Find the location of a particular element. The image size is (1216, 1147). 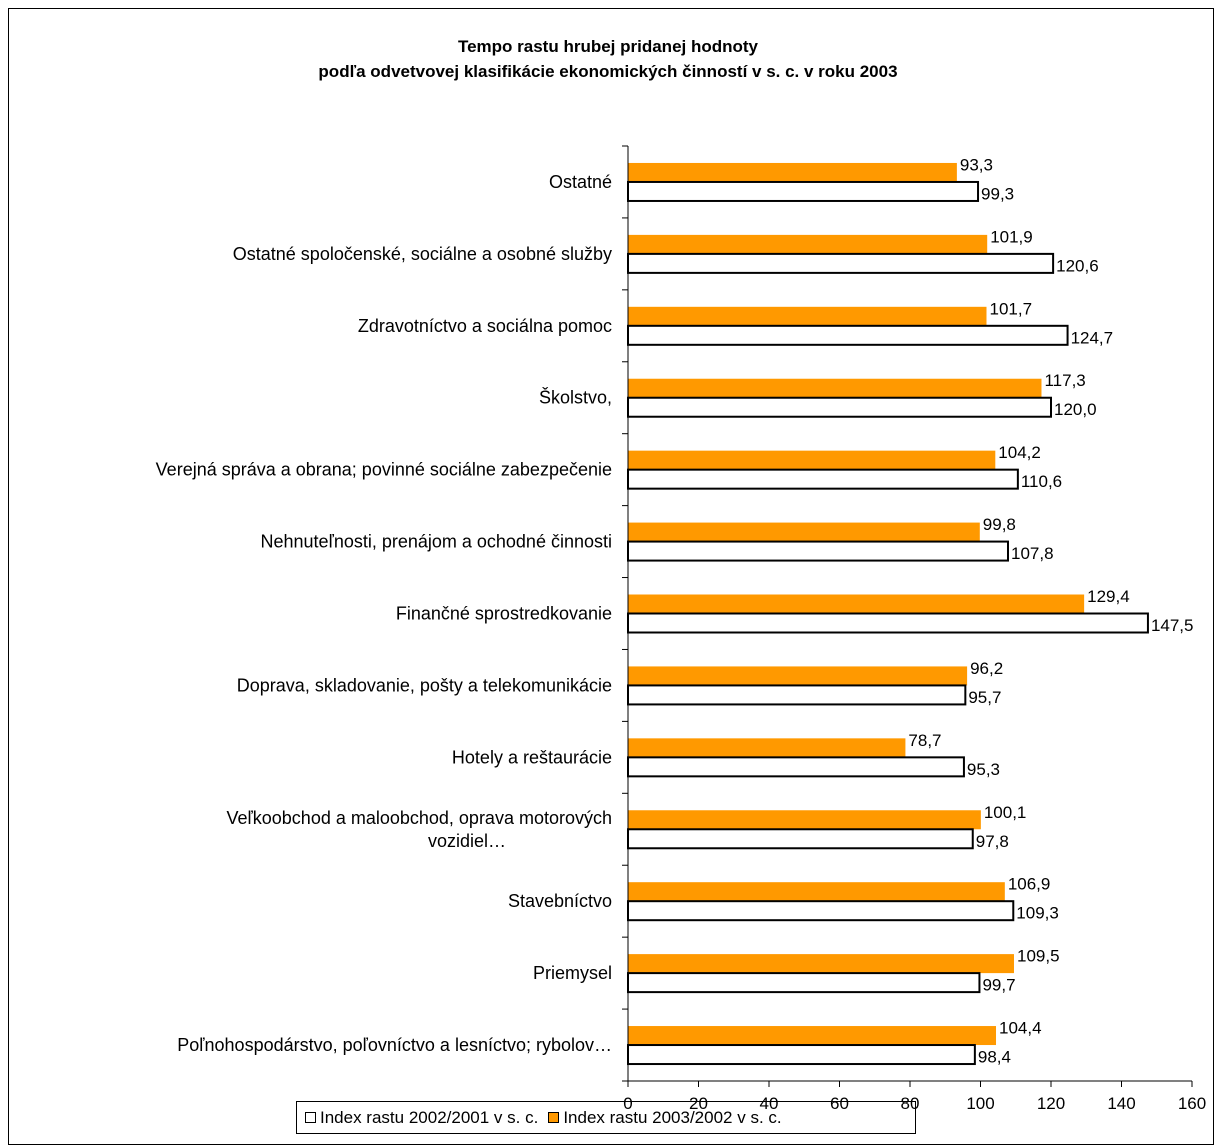

legend-item-series-1: Index rastu 2002/2001 v s. c. is located at coordinates (421, 1118).